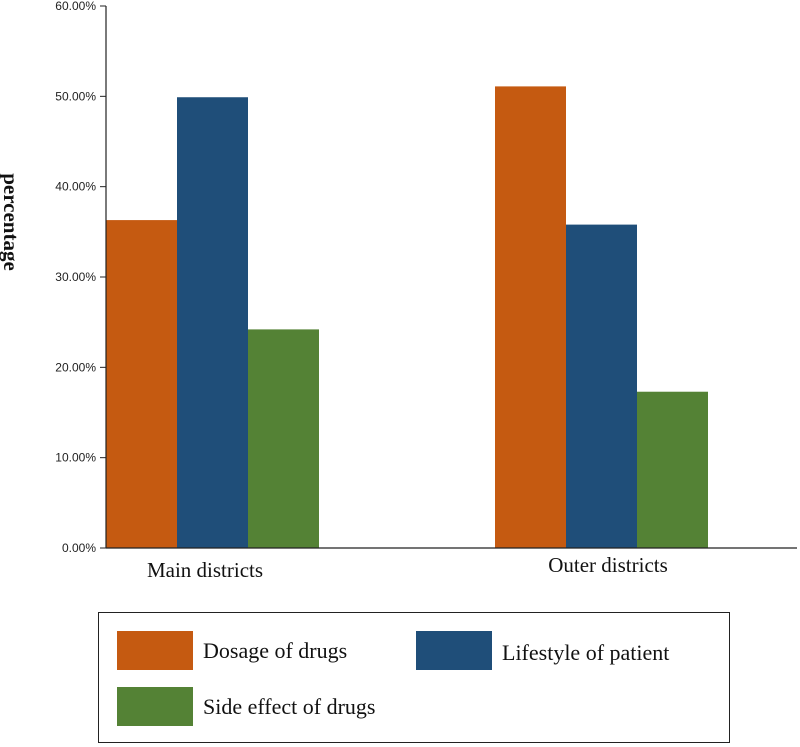 The height and width of the screenshot is (747, 800). What do you see at coordinates (601, 386) in the screenshot?
I see `bar-outer-districts-lifestyle-of-patient` at bounding box center [601, 386].